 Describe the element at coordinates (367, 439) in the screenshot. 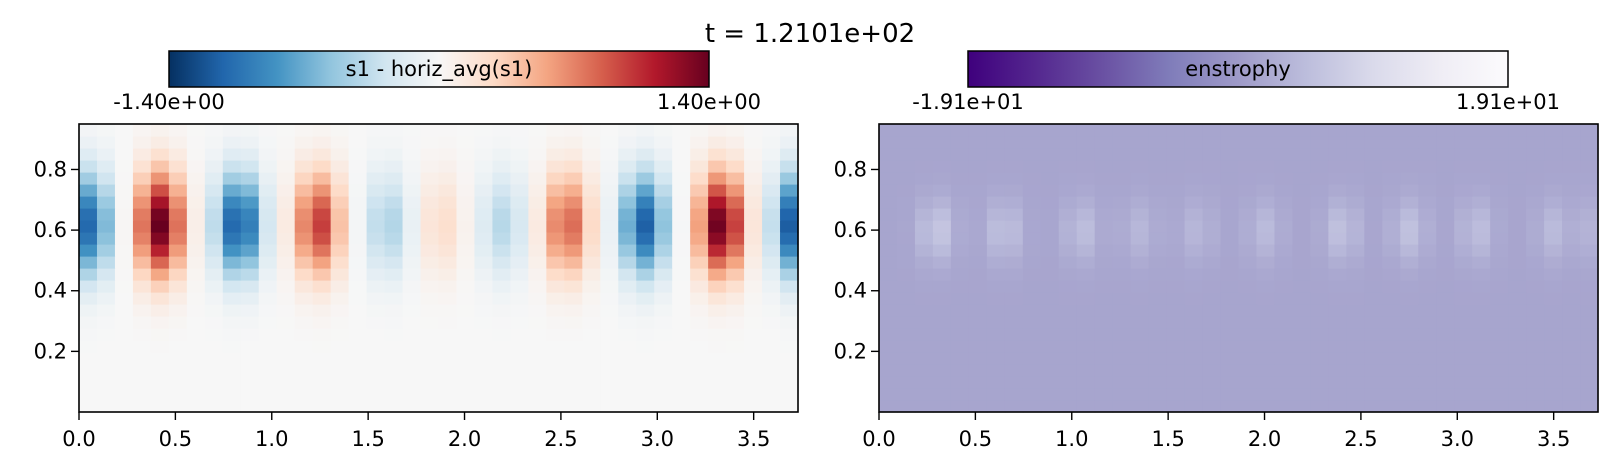

I see `x-tick-label: 1.5` at that location.